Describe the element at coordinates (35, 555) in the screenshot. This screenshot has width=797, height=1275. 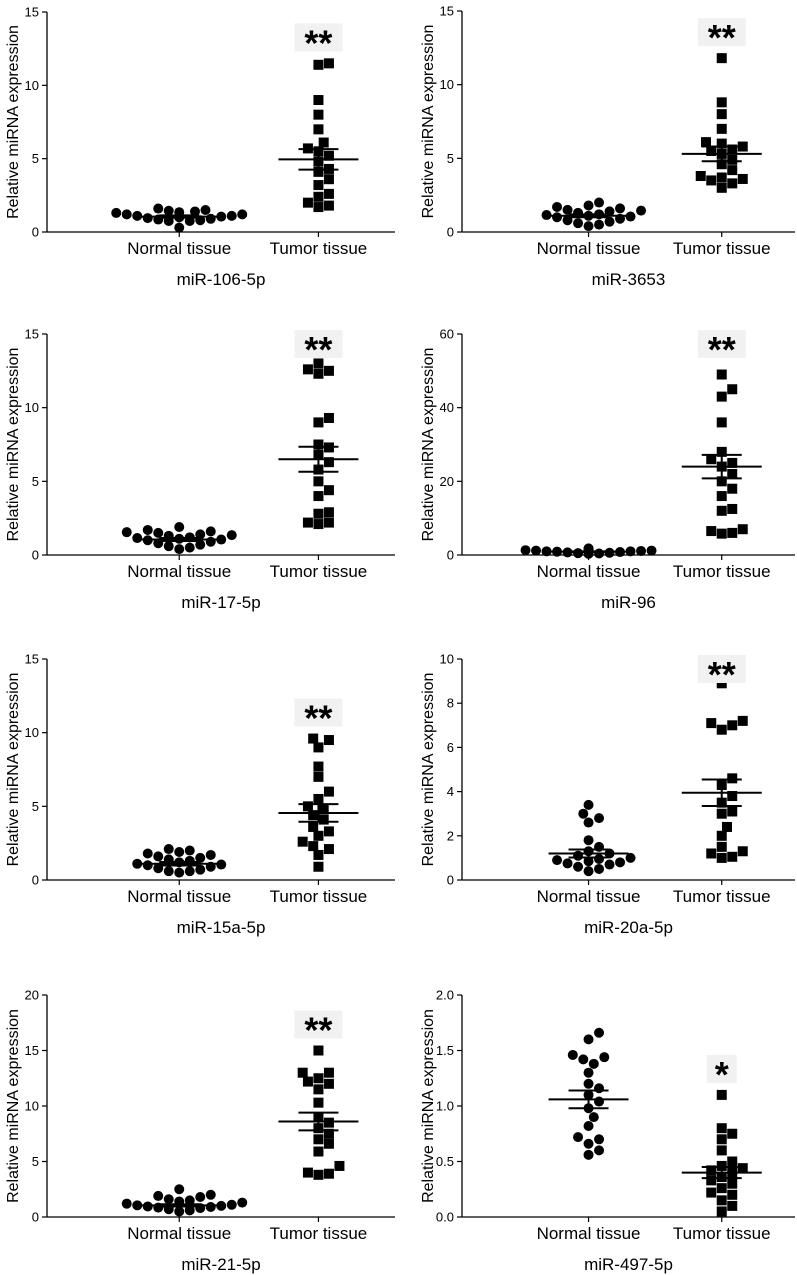
I see `y-tick-label: 0` at that location.